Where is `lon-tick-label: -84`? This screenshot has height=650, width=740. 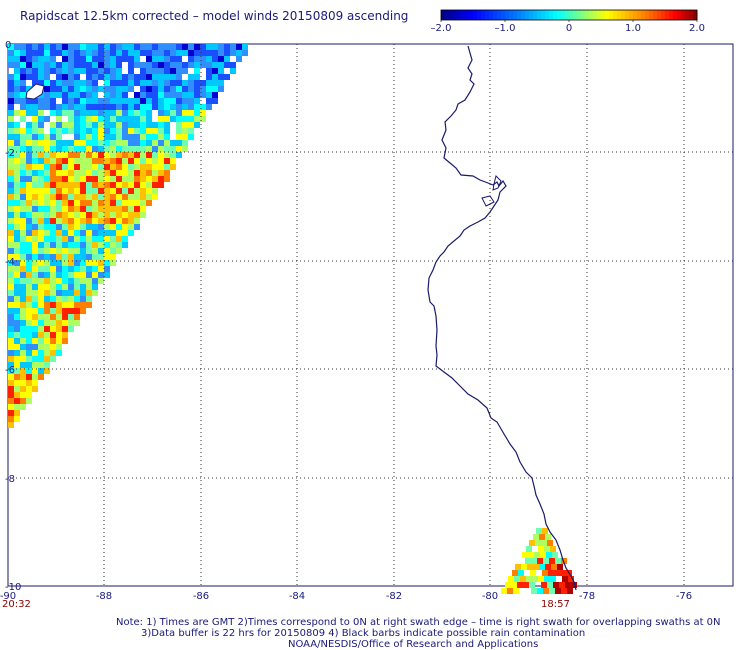
lon-tick-label: -84 is located at coordinates (297, 596).